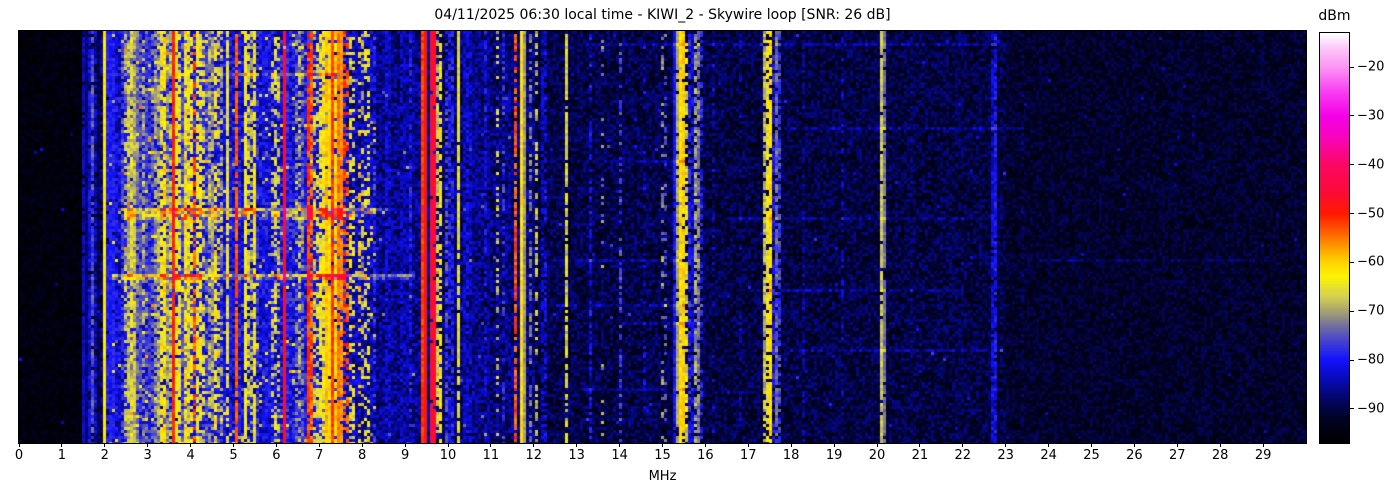 The height and width of the screenshot is (500, 1400). Describe the element at coordinates (190, 455) in the screenshot. I see `x-tick-label: 4` at that location.